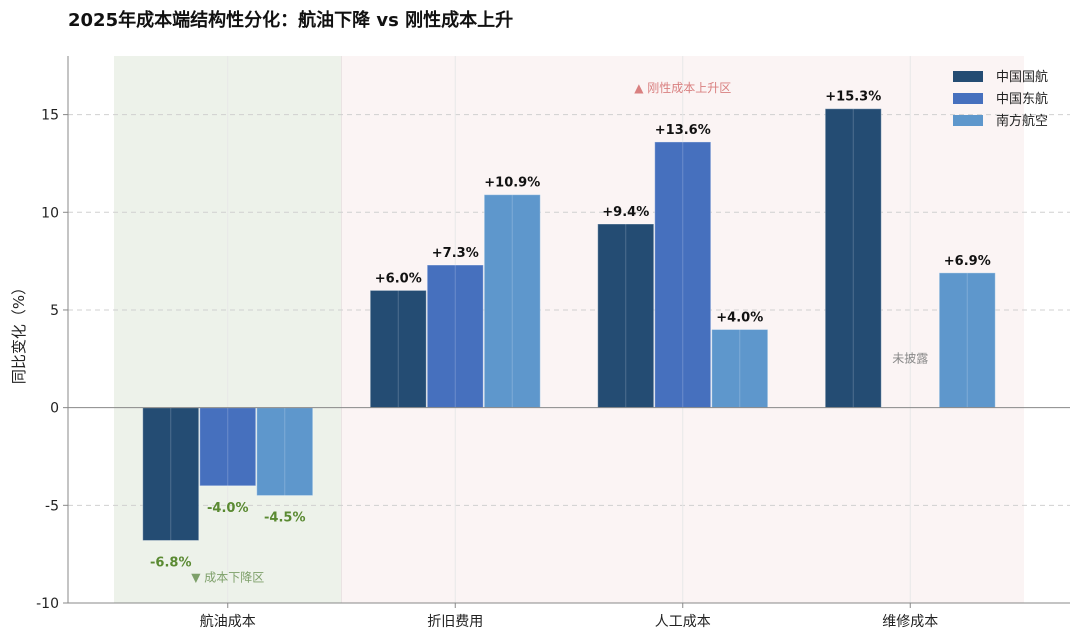 The width and height of the screenshot is (1080, 642). Describe the element at coordinates (170, 562) in the screenshot. I see `data-label: -6.8%` at that location.